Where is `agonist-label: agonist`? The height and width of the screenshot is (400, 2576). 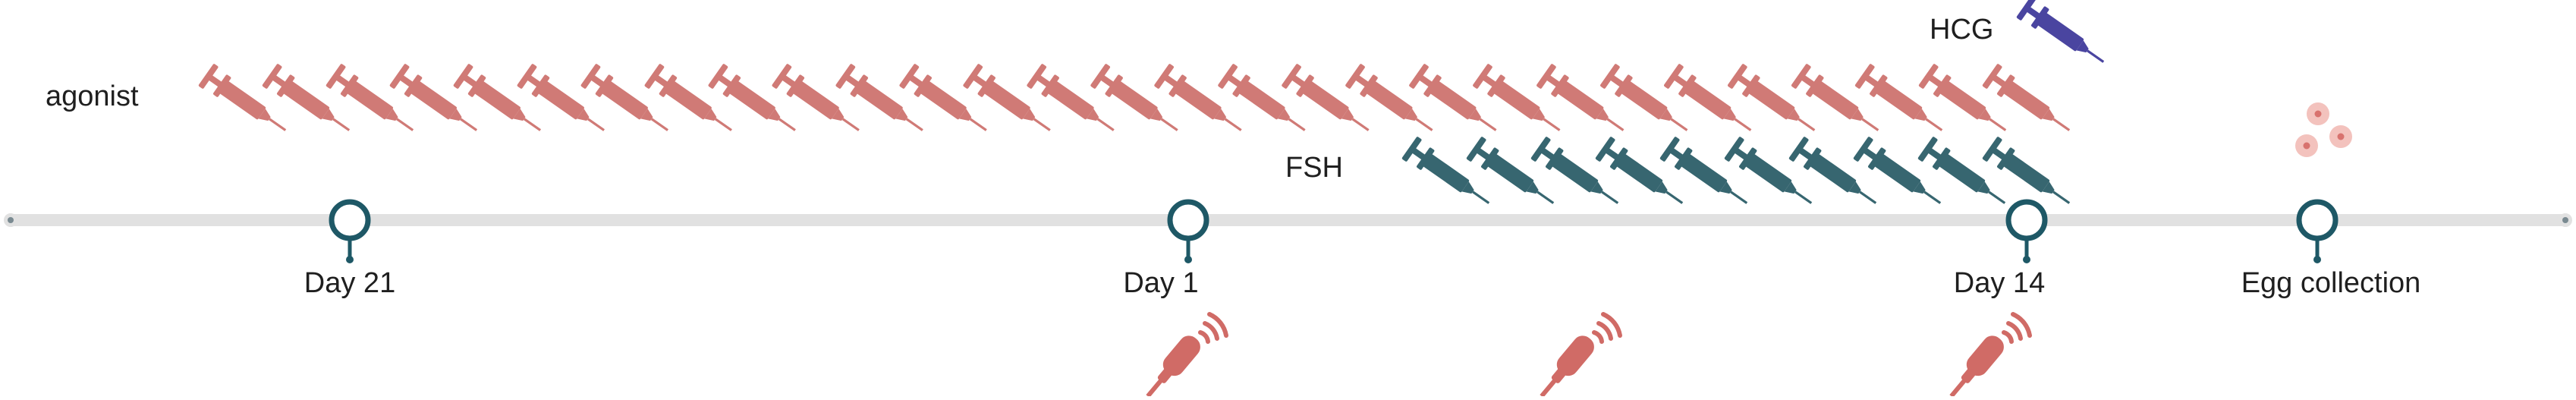 agonist-label: agonist is located at coordinates (92, 96).